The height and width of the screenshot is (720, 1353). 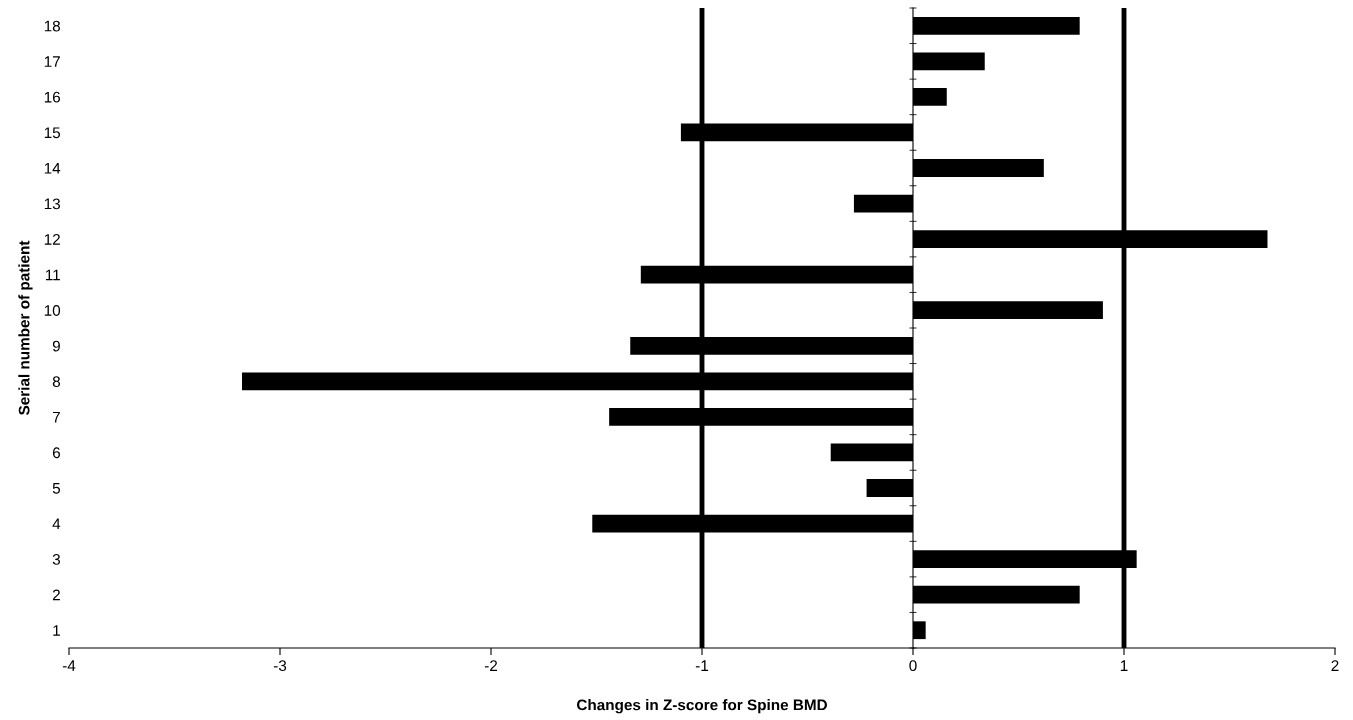 What do you see at coordinates (702, 665) in the screenshot?
I see `x-tick-label: -1` at bounding box center [702, 665].